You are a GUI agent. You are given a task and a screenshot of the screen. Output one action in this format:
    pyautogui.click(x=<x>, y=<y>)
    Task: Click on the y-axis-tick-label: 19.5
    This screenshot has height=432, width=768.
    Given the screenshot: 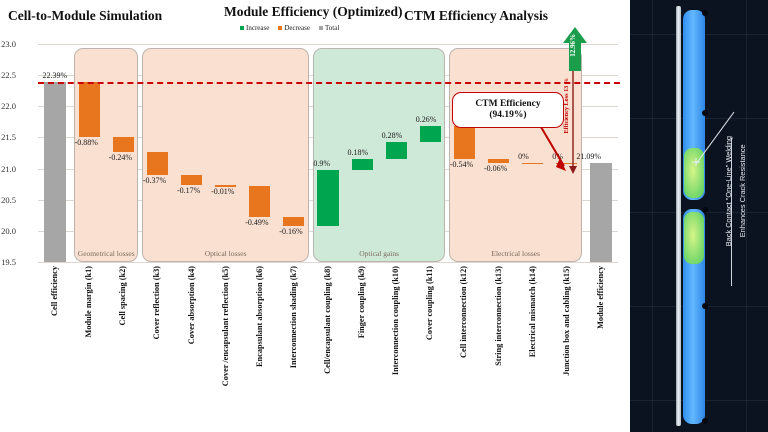 What is the action you would take?
    pyautogui.click(x=8, y=262)
    